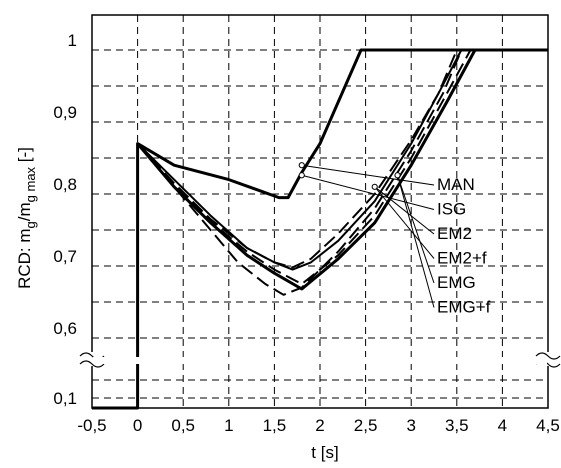 The height and width of the screenshot is (468, 561). What do you see at coordinates (30, 224) in the screenshot?
I see `y-axis-label-sub1: g` at bounding box center [30, 224].